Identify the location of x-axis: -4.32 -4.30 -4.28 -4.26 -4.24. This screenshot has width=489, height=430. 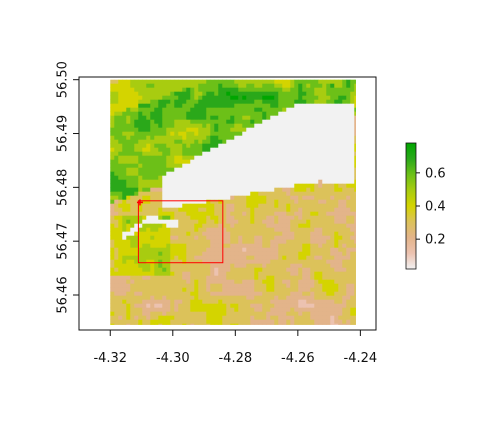
(235, 348).